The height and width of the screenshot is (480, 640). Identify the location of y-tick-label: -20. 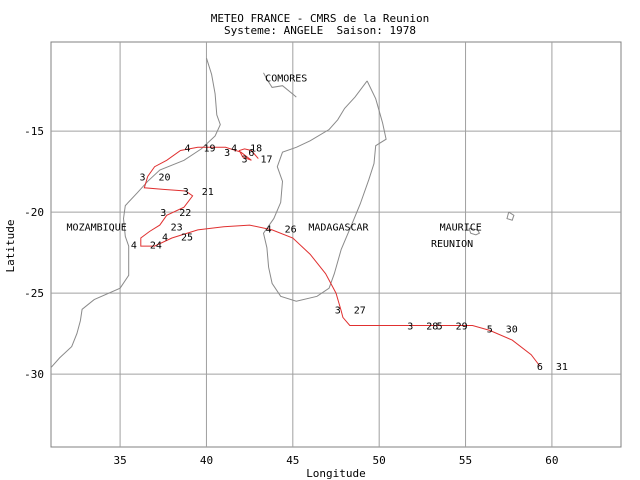
(34, 212).